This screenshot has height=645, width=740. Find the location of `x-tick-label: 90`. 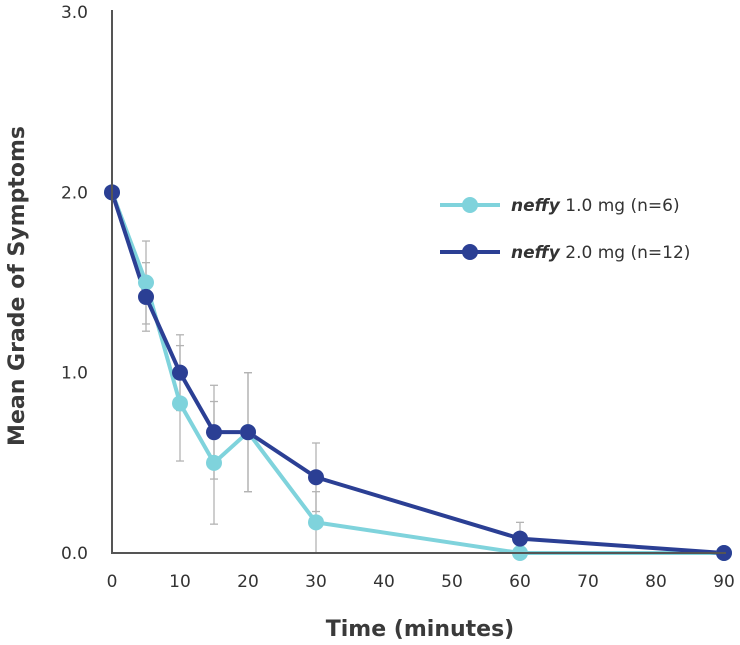

x-tick-label: 90 is located at coordinates (724, 582).